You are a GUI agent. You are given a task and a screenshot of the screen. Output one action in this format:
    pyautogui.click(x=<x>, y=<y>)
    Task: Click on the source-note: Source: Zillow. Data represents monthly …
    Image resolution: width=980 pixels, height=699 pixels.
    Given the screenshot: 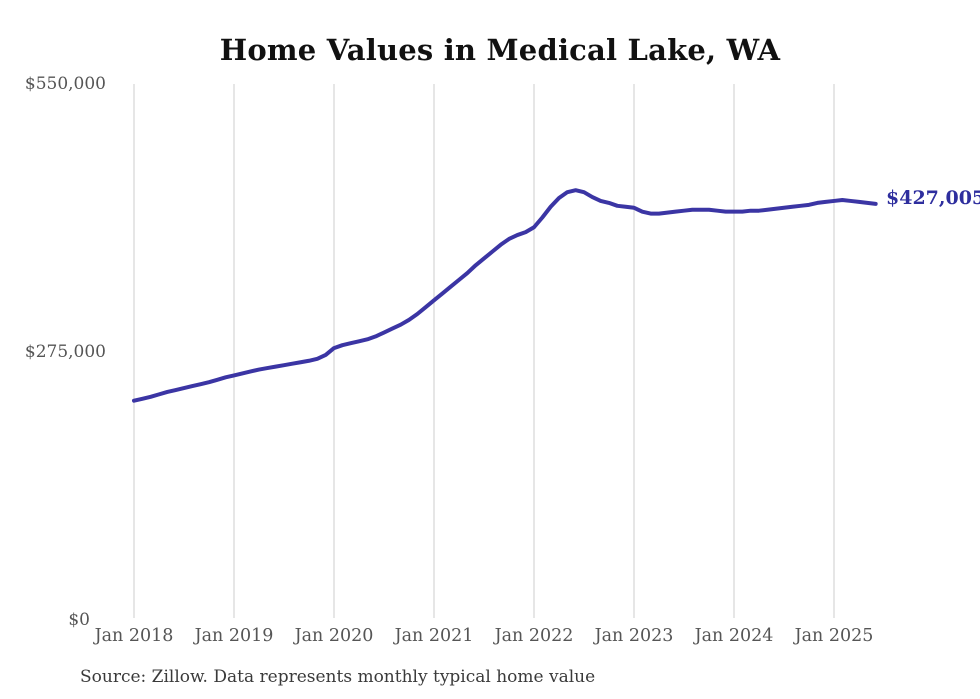 What is the action you would take?
    pyautogui.click(x=338, y=677)
    